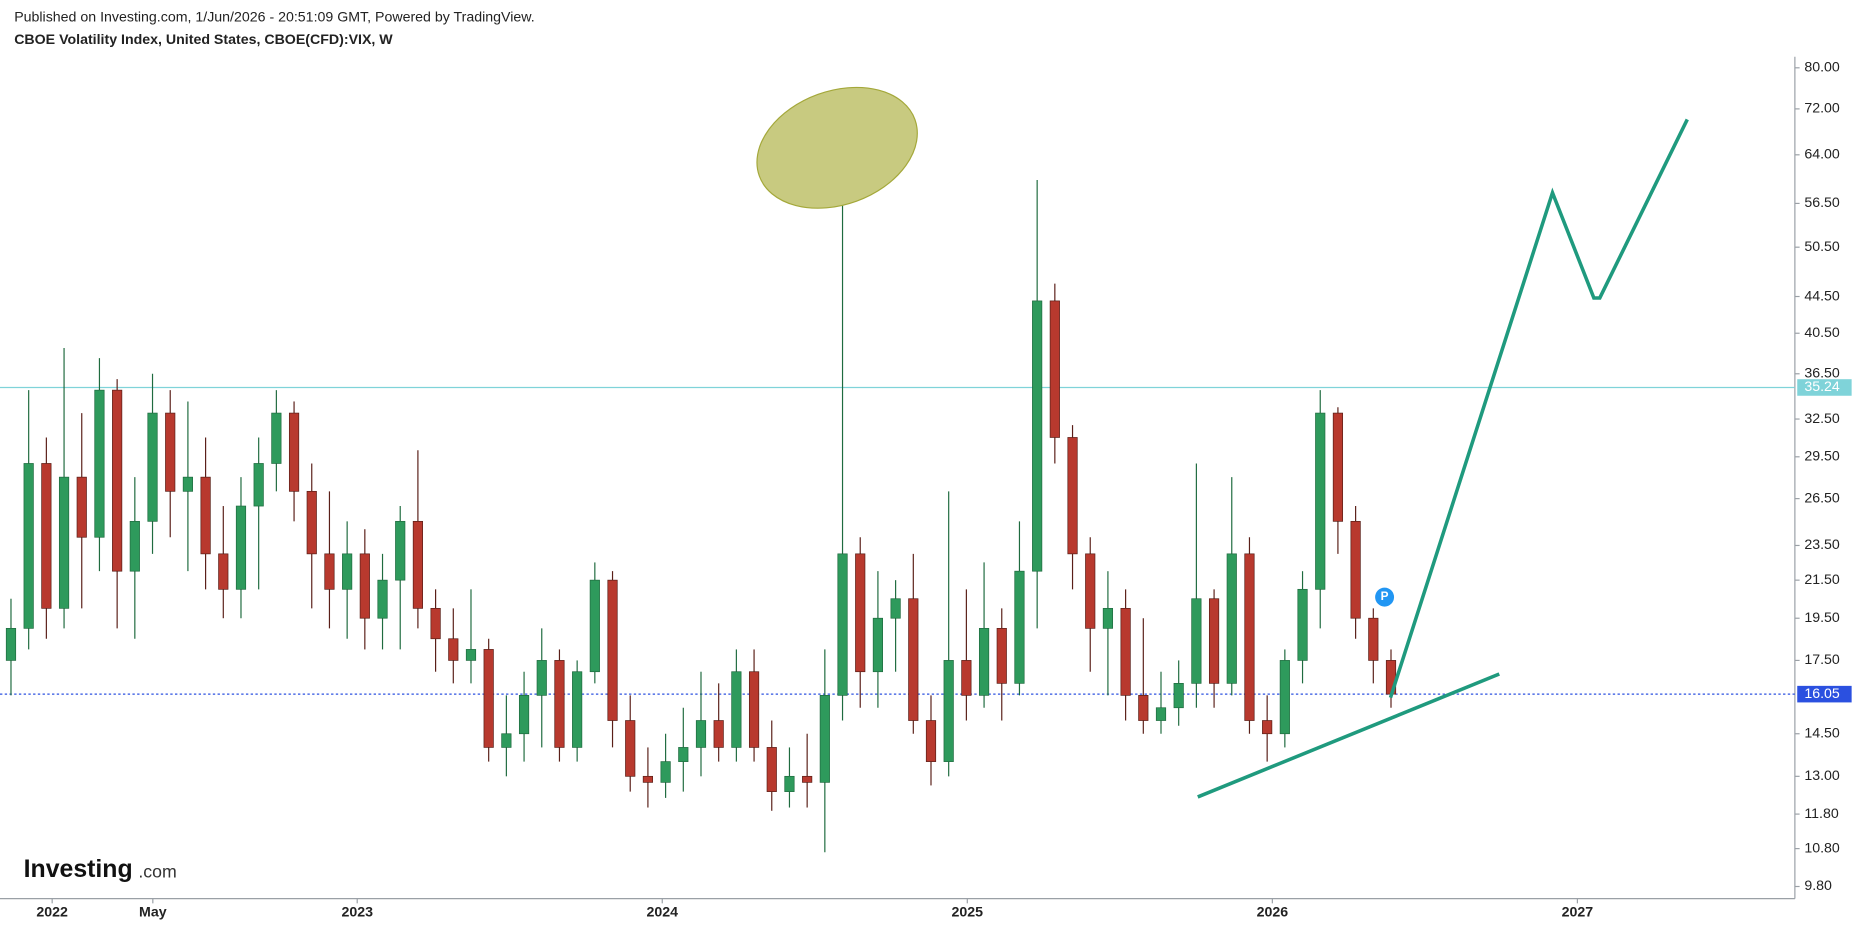  Describe the element at coordinates (1822, 660) in the screenshot. I see `y-tick-label: 17.50` at that location.